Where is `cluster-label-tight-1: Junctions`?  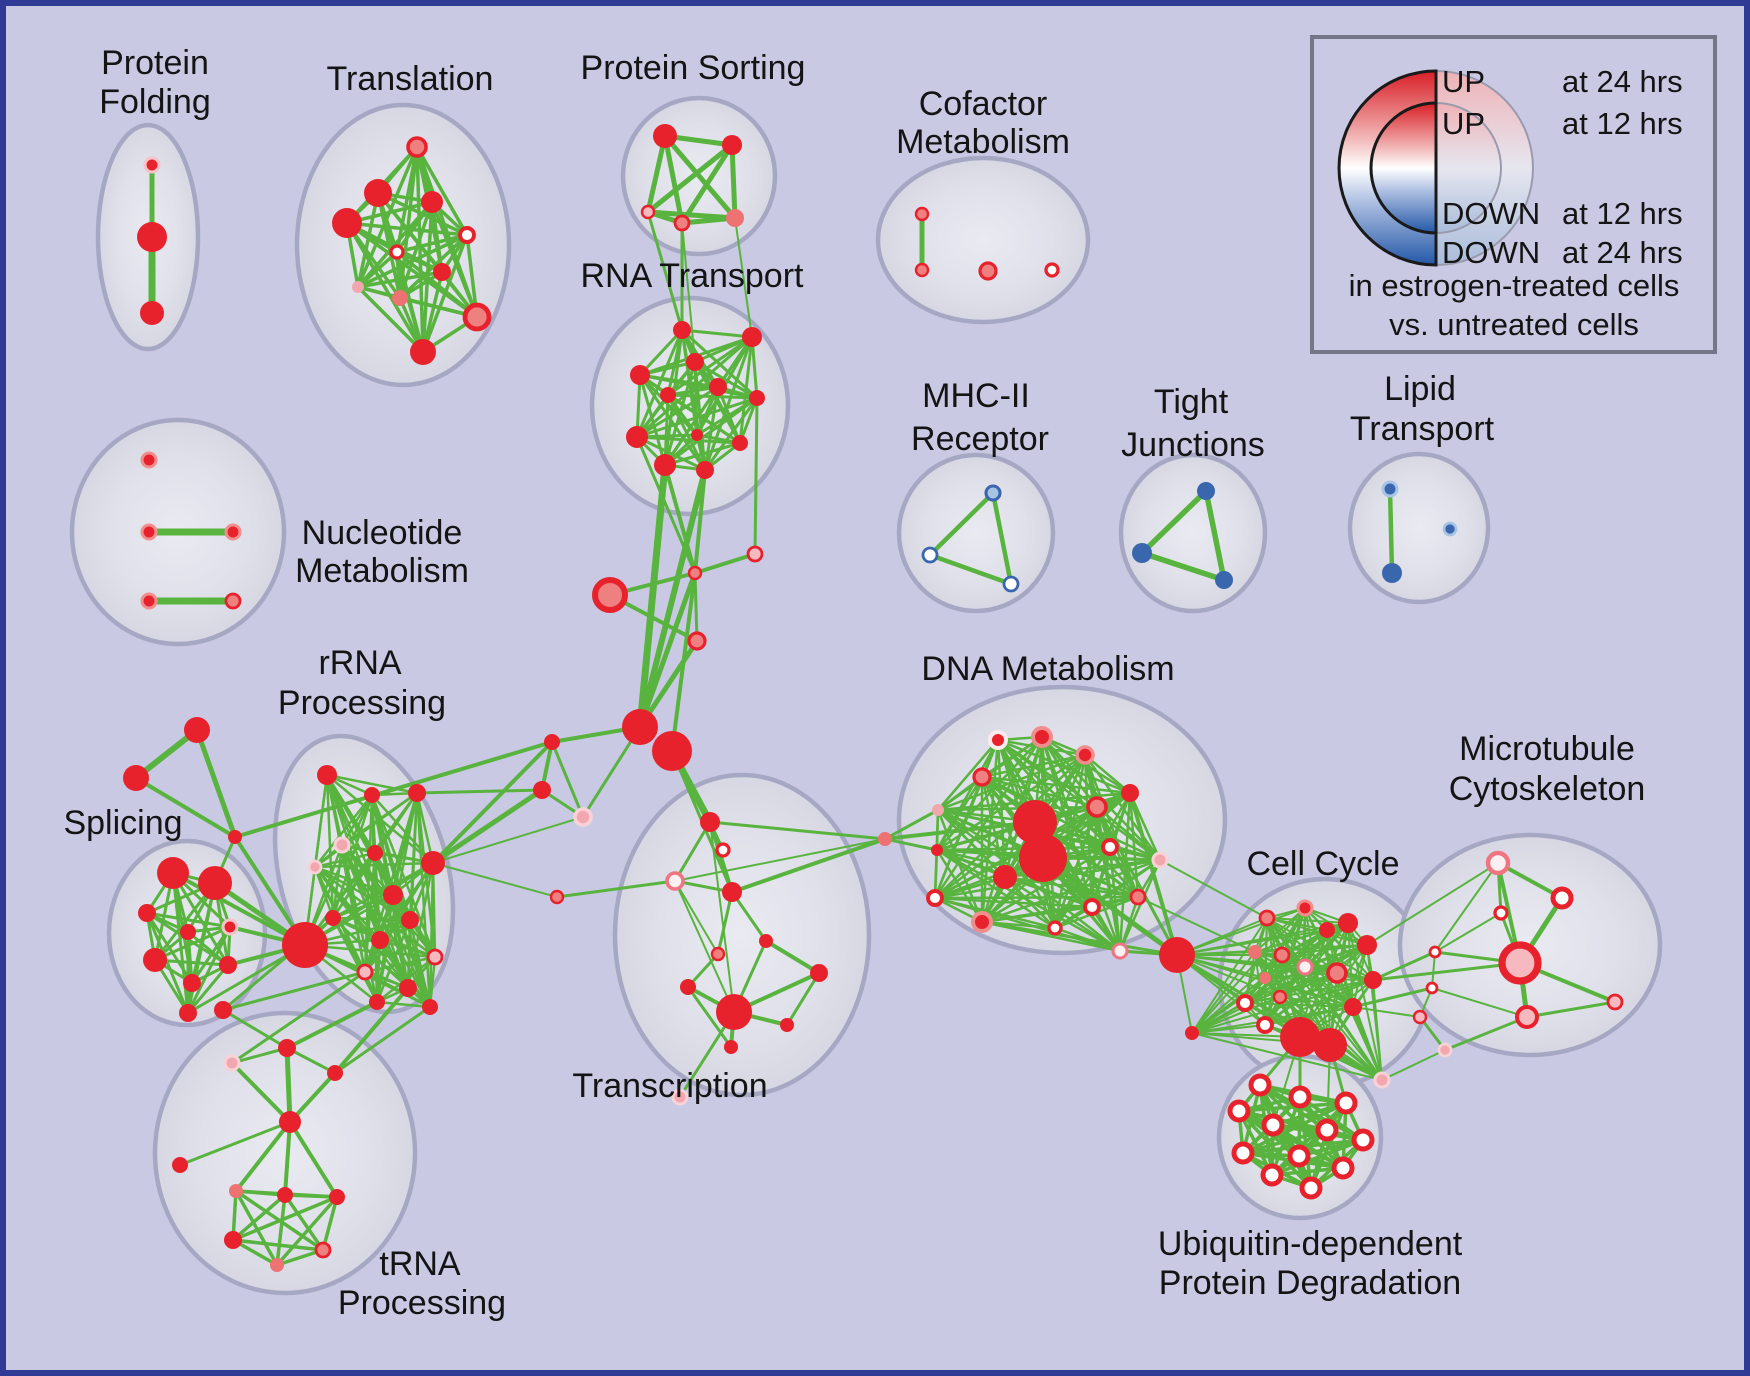
cluster-label-tight-1: Junctions is located at coordinates (1193, 445).